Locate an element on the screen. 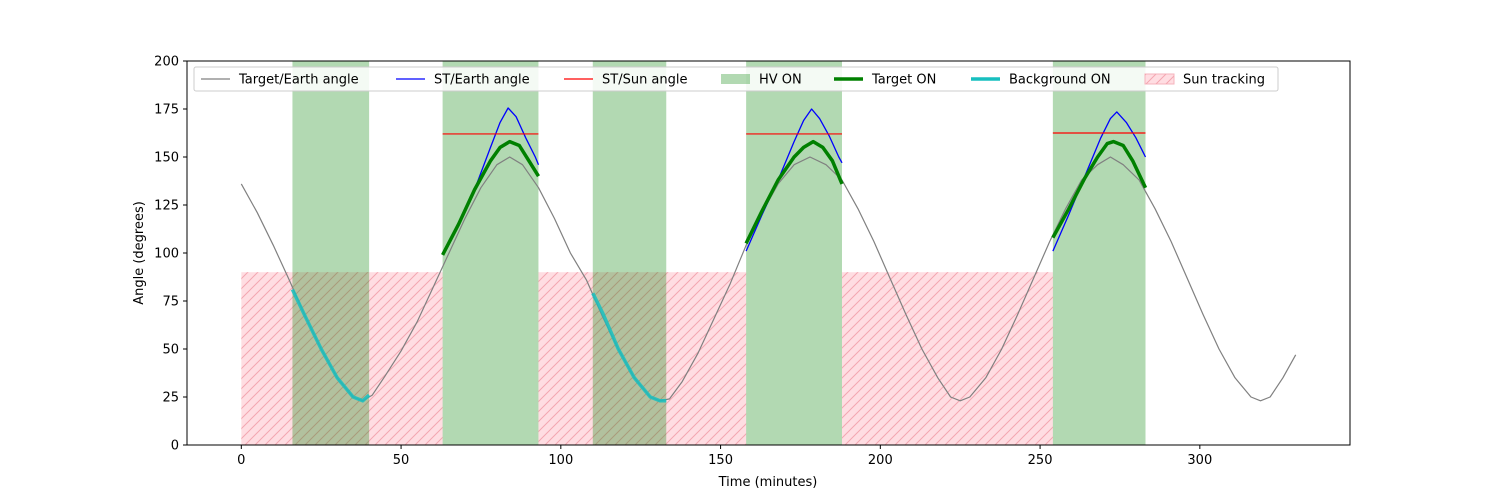 The image size is (1500, 500). legend-box is located at coordinates (736, 79).